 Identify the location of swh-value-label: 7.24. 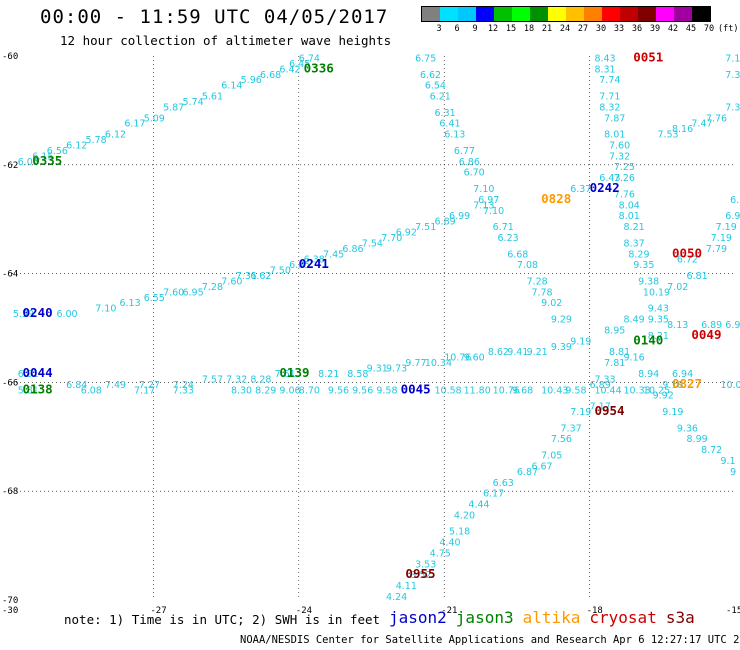
(183, 385).